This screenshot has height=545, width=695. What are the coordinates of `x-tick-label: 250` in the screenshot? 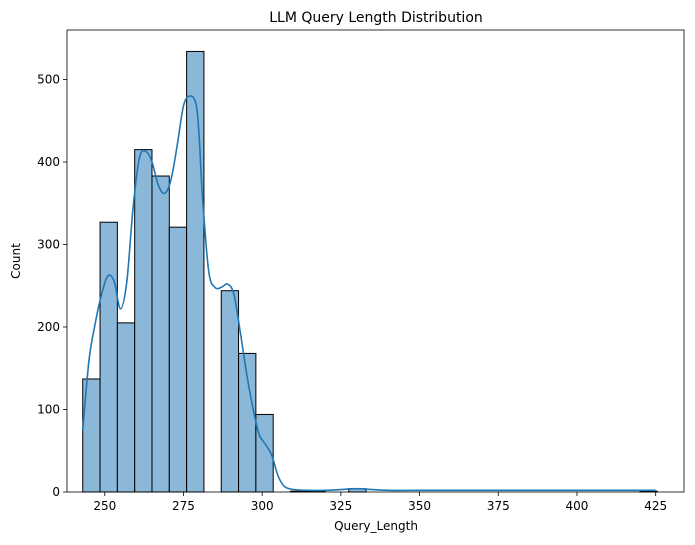 It's located at (104, 506).